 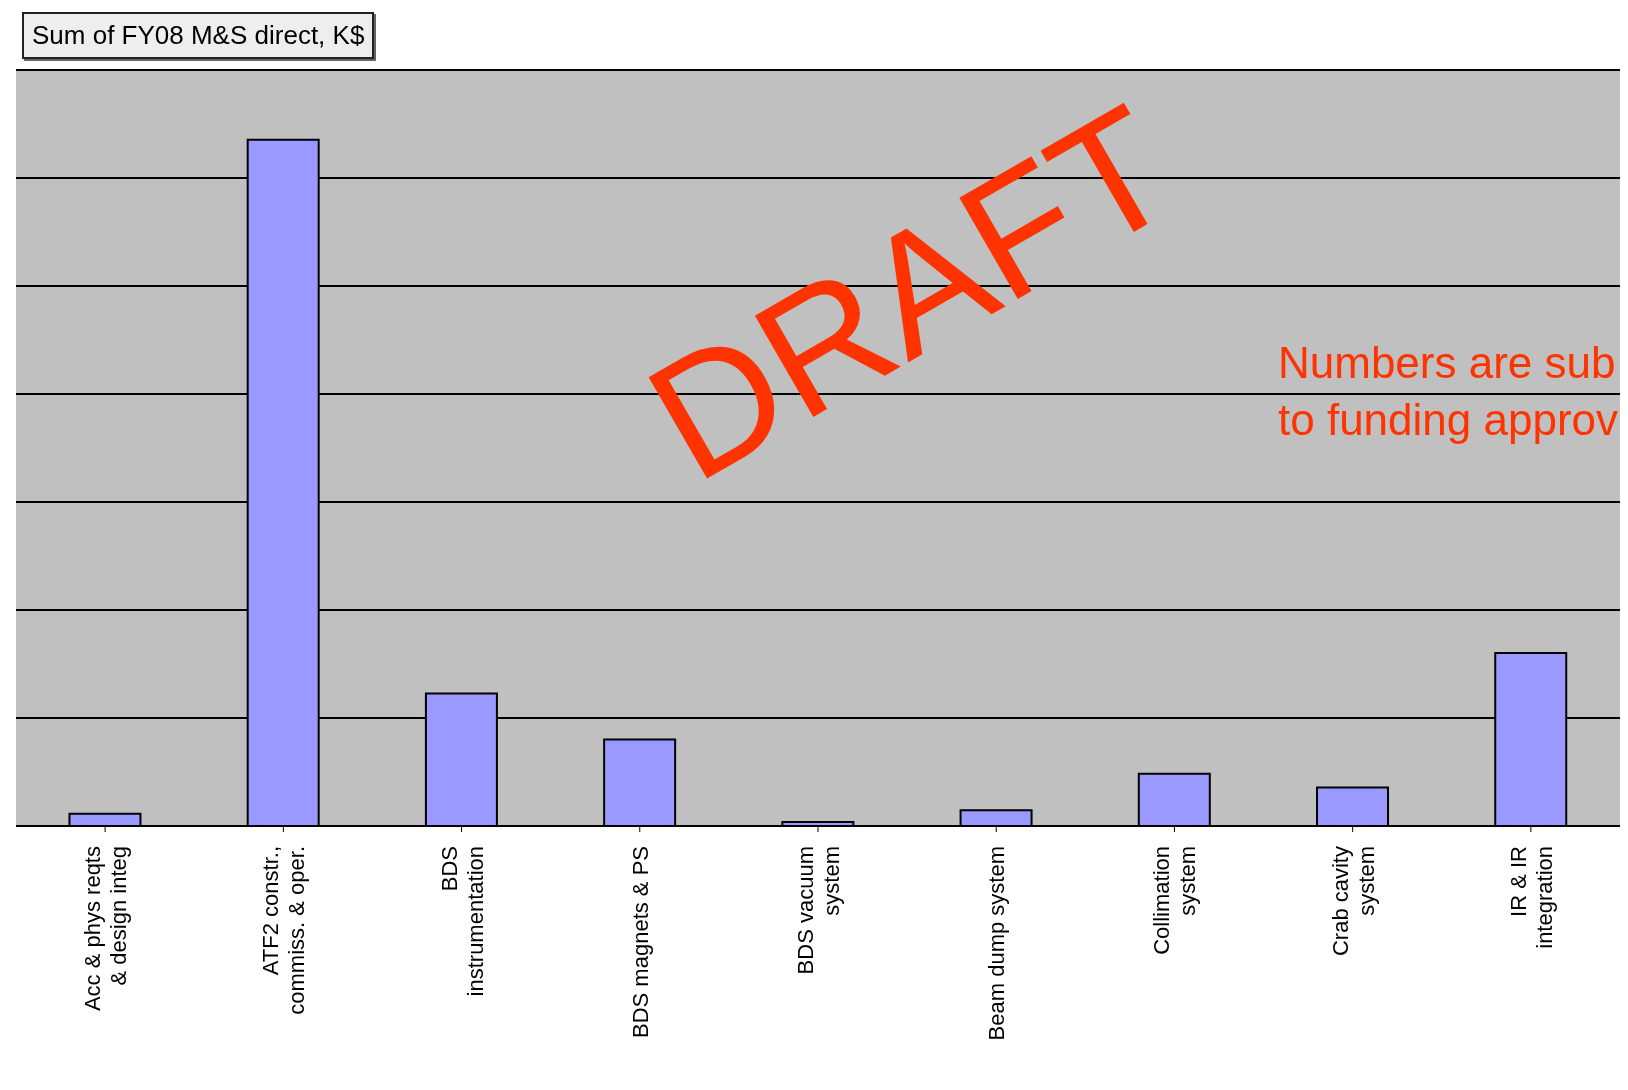 I want to click on x-tick-label: IR & IR integration, so click(x=1531, y=897).